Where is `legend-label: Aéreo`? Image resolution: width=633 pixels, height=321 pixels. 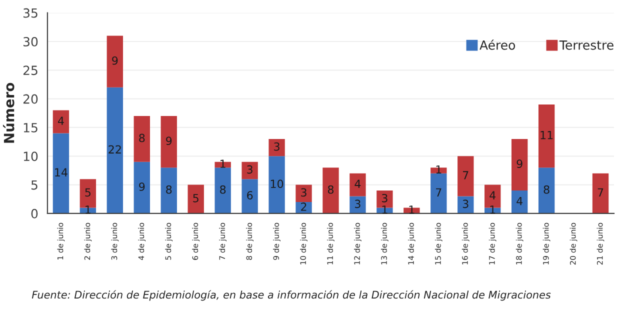 legend-label: Aéreo is located at coordinates (498, 45).